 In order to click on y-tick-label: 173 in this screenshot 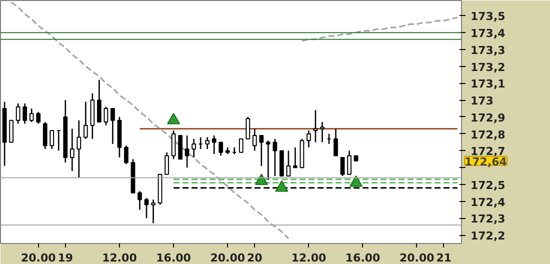, I will do `click(482, 101)`.